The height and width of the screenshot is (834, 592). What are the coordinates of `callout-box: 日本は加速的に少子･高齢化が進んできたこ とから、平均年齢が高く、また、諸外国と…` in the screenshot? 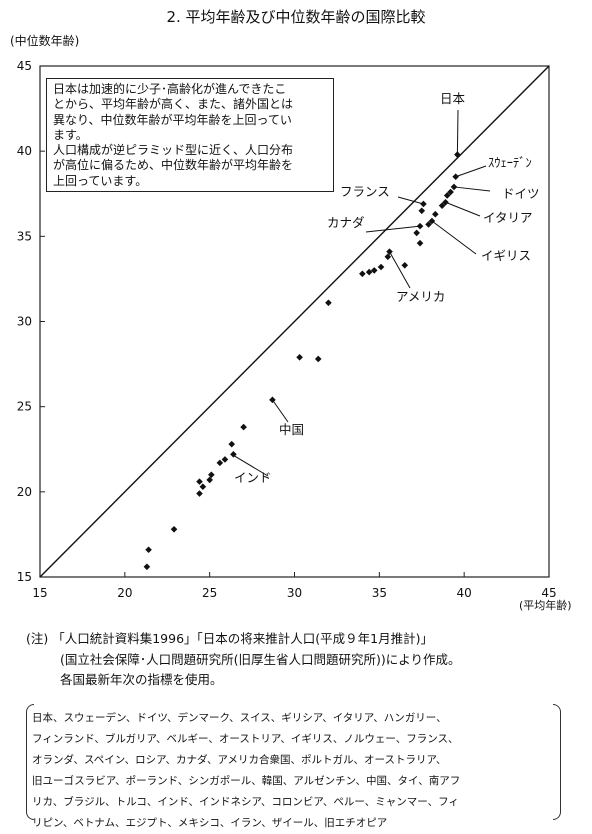 It's located at (190, 135).